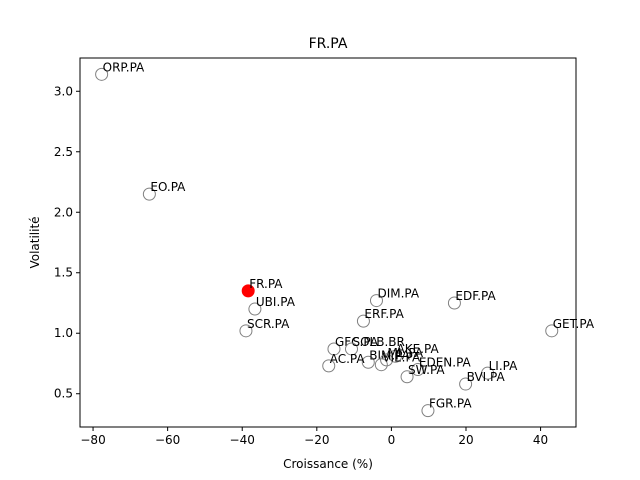 The image size is (640, 480). I want to click on point-label: SOLB.BR, so click(378, 342).